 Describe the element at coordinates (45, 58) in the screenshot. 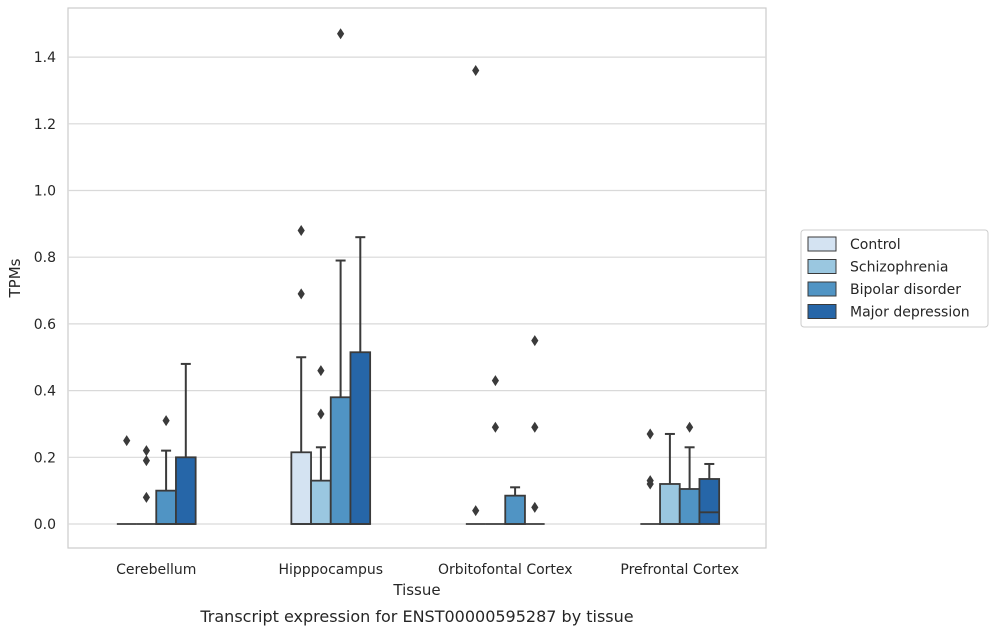

I see `y-tick-label: 1.4` at that location.